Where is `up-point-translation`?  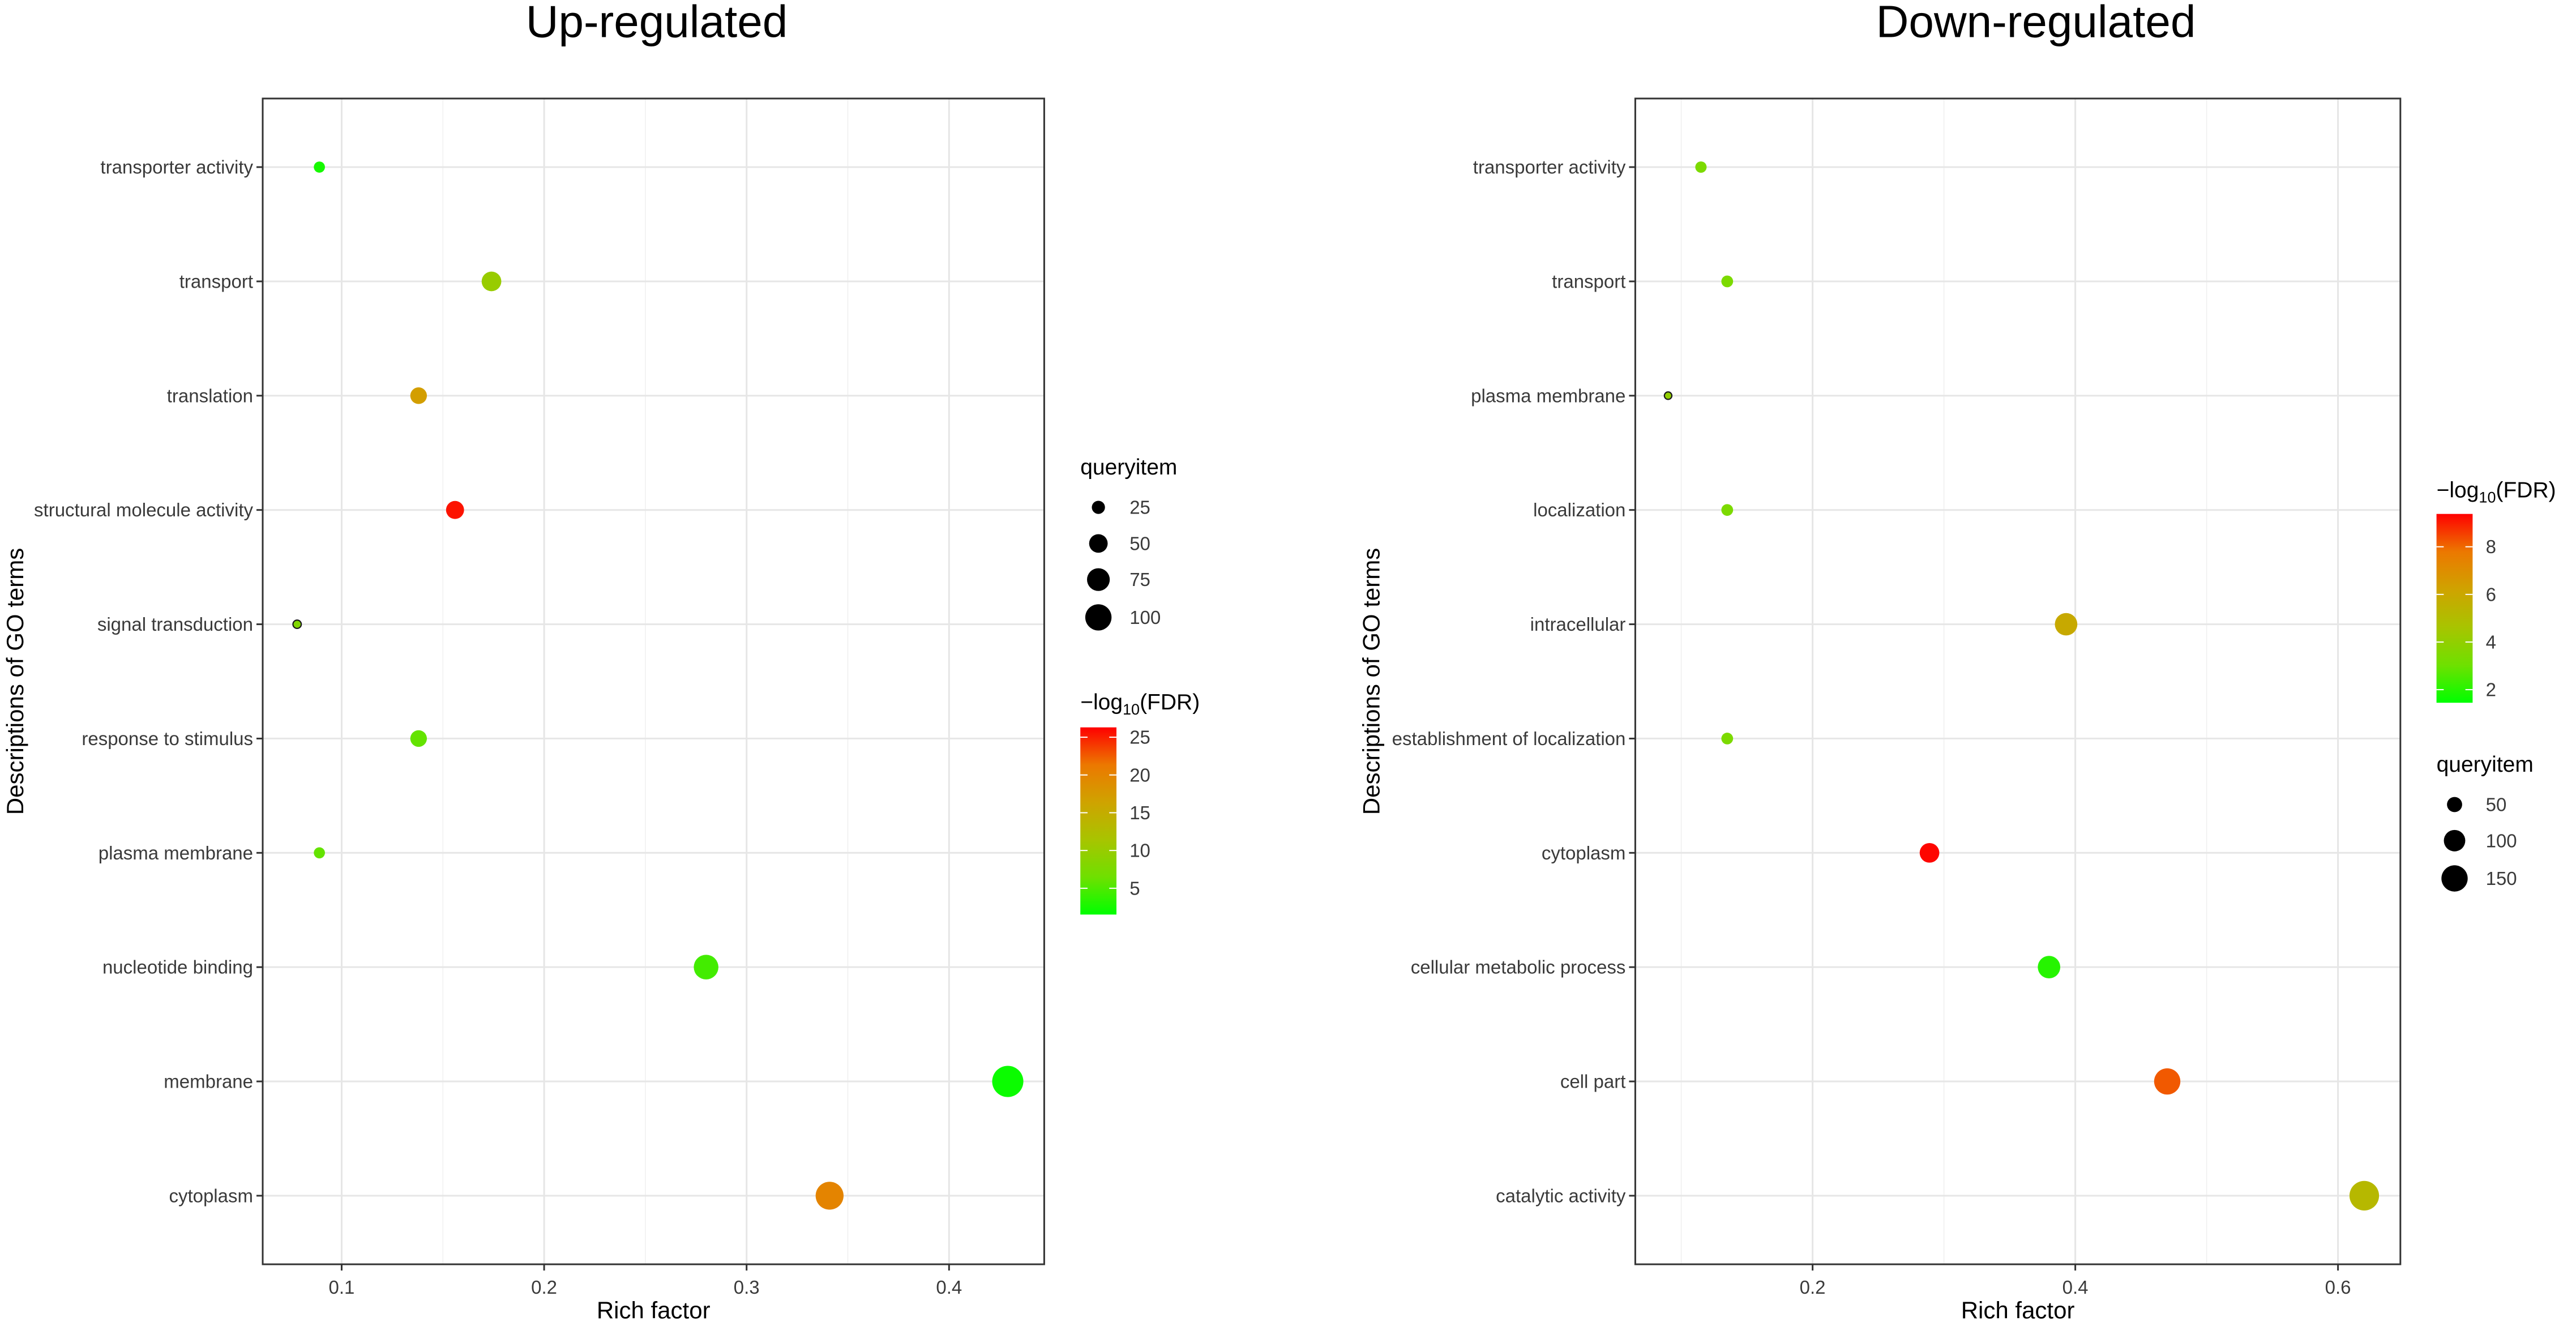 up-point-translation is located at coordinates (418, 395).